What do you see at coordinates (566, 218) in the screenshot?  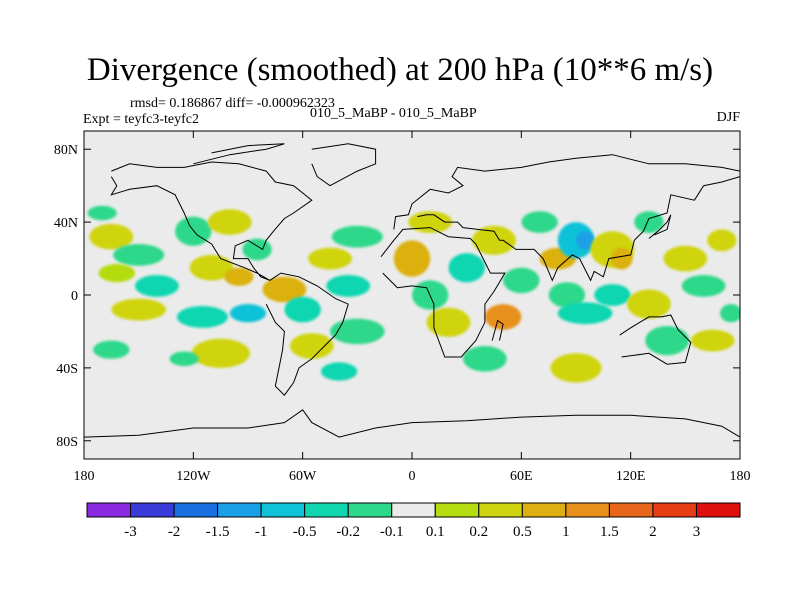 I see `coastline-eurasia` at bounding box center [566, 218].